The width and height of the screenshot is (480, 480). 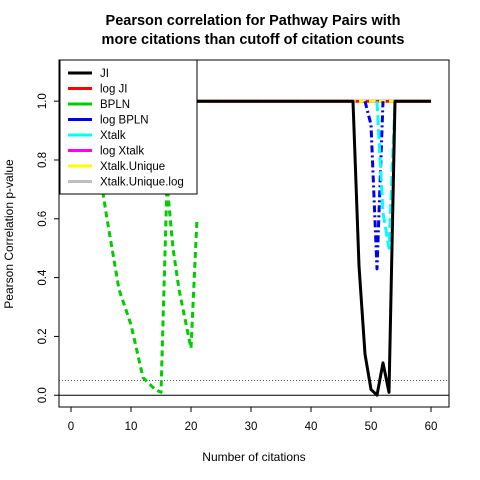 What do you see at coordinates (386, 175) in the screenshot?
I see `series-line-xtalk` at bounding box center [386, 175].